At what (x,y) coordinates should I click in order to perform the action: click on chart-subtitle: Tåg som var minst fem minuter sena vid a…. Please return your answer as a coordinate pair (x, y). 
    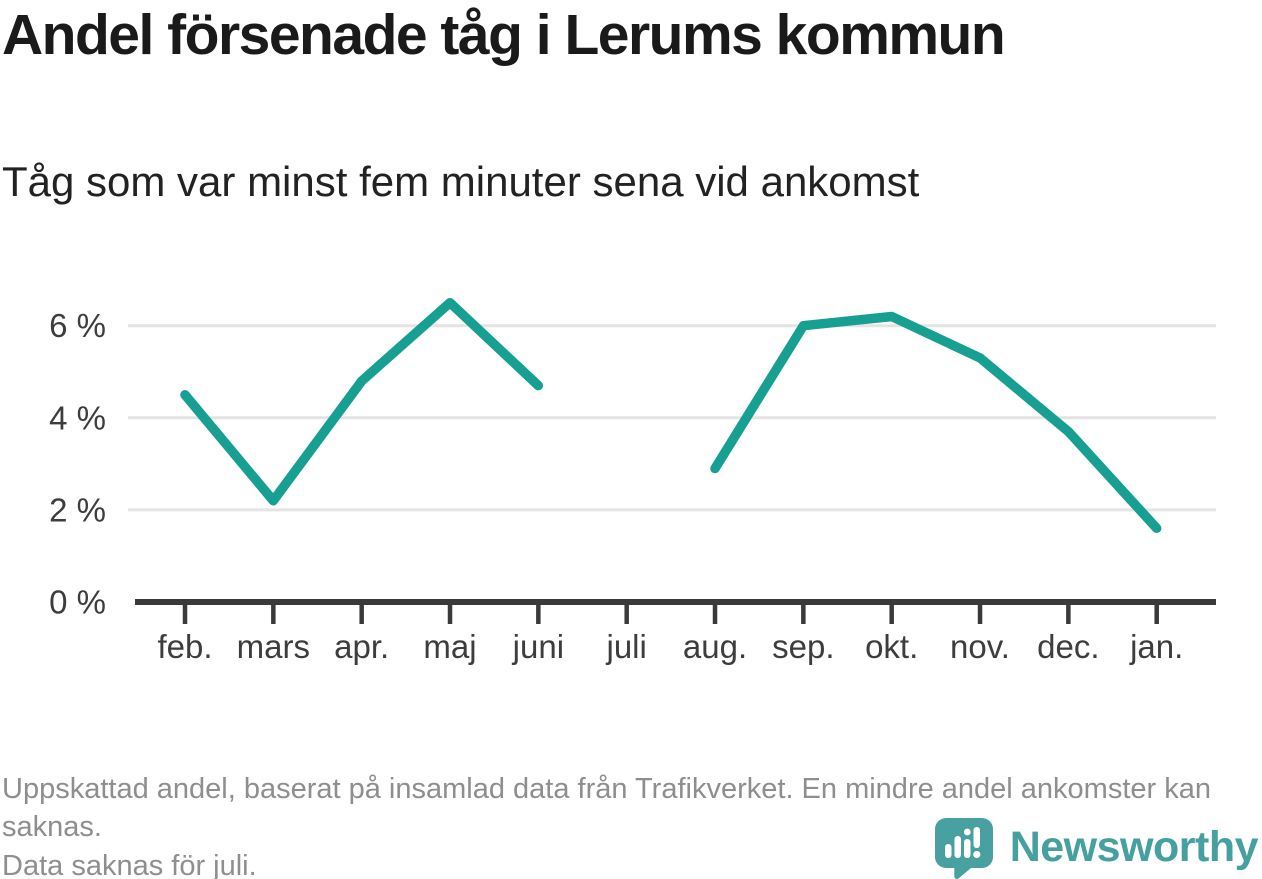
    Looking at the image, I should click on (461, 181).